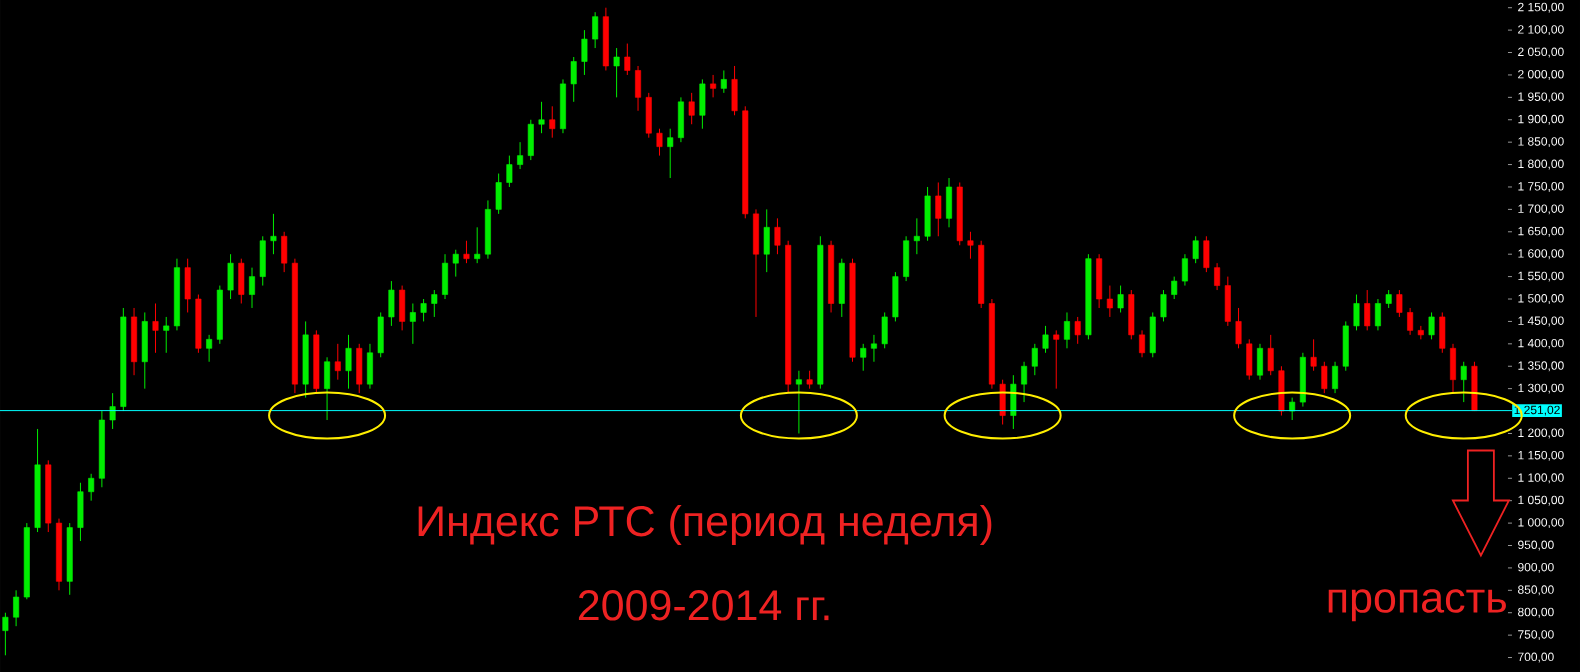  Describe the element at coordinates (1541, 500) in the screenshot. I see `y-tick-label: 1 050,00` at that location.